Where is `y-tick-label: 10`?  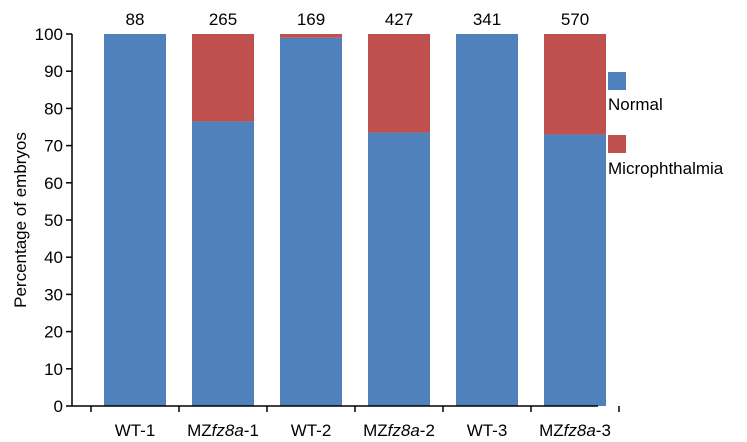 y-tick-label: 10 is located at coordinates (53, 369).